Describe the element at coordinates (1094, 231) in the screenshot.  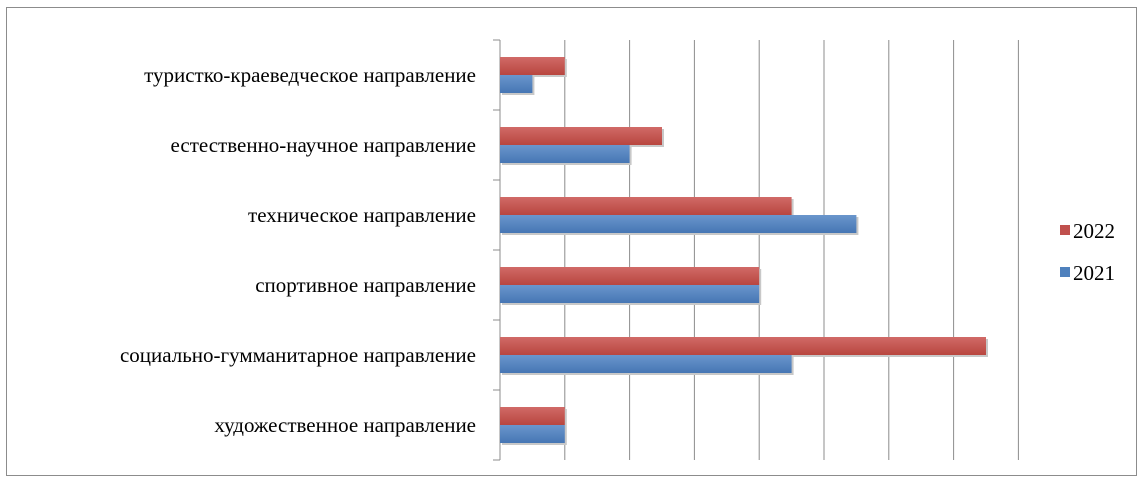
I see `legend-label-2022: 2022` at that location.